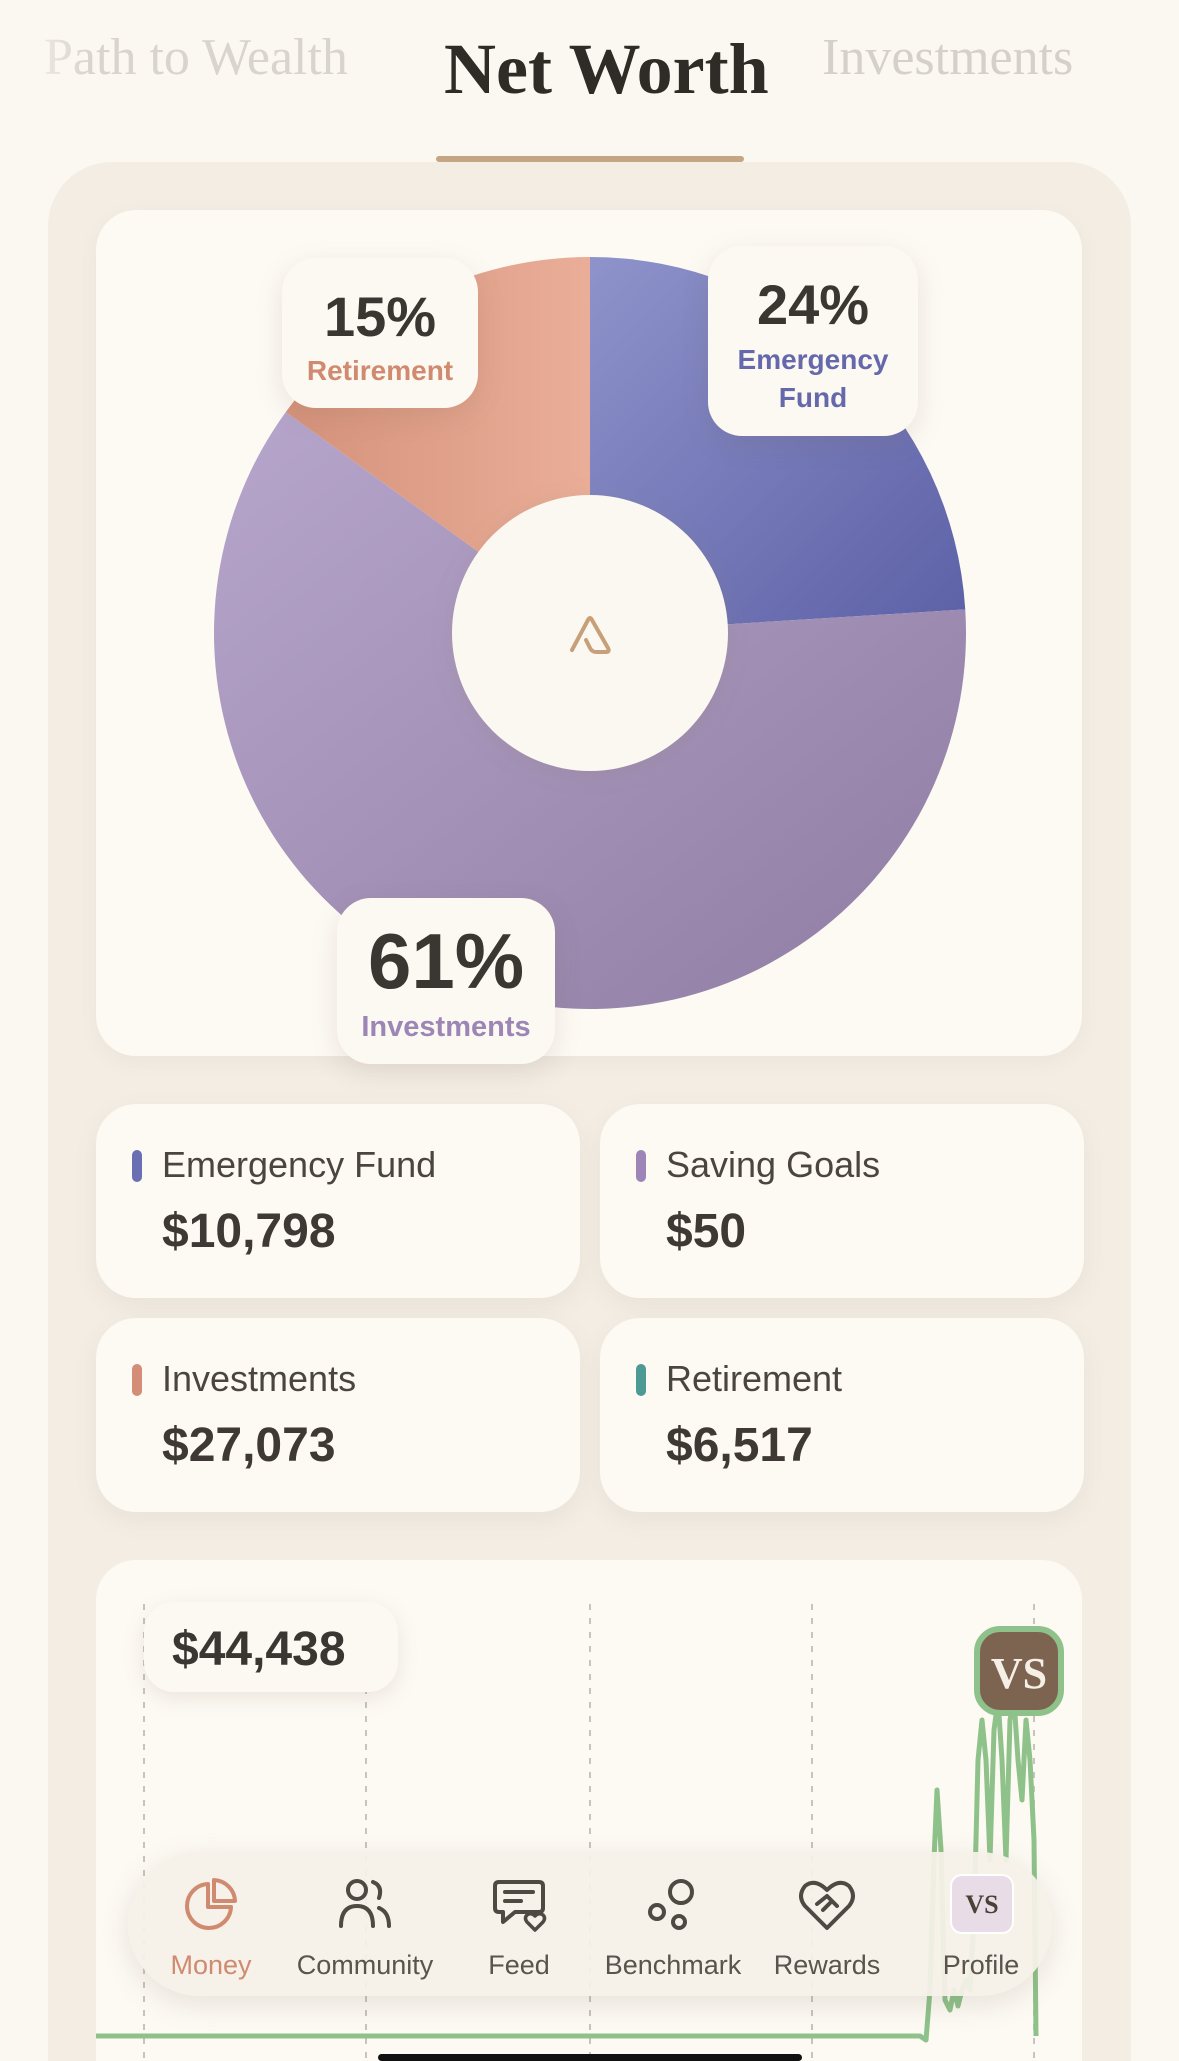 This screenshot has width=1179, height=2061. I want to click on nav-community: Community, so click(365, 1924).